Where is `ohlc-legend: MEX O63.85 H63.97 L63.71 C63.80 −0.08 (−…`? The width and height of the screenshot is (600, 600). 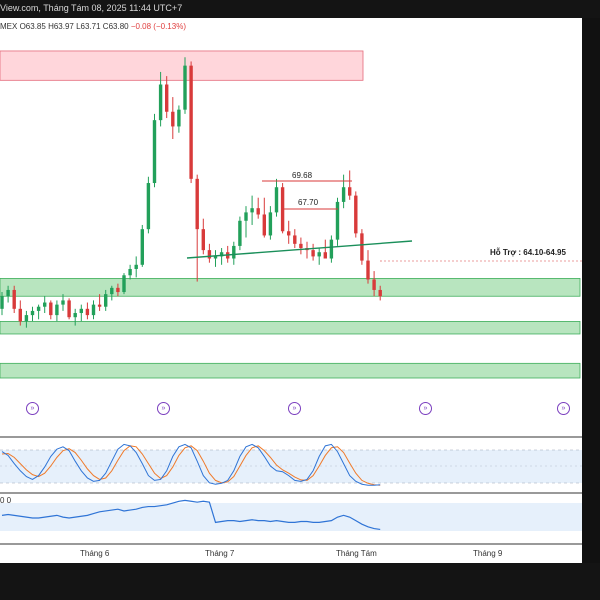
ohlc-legend: MEX O63.85 H63.97 L63.71 C63.80 −0.08 (−… is located at coordinates (93, 26).